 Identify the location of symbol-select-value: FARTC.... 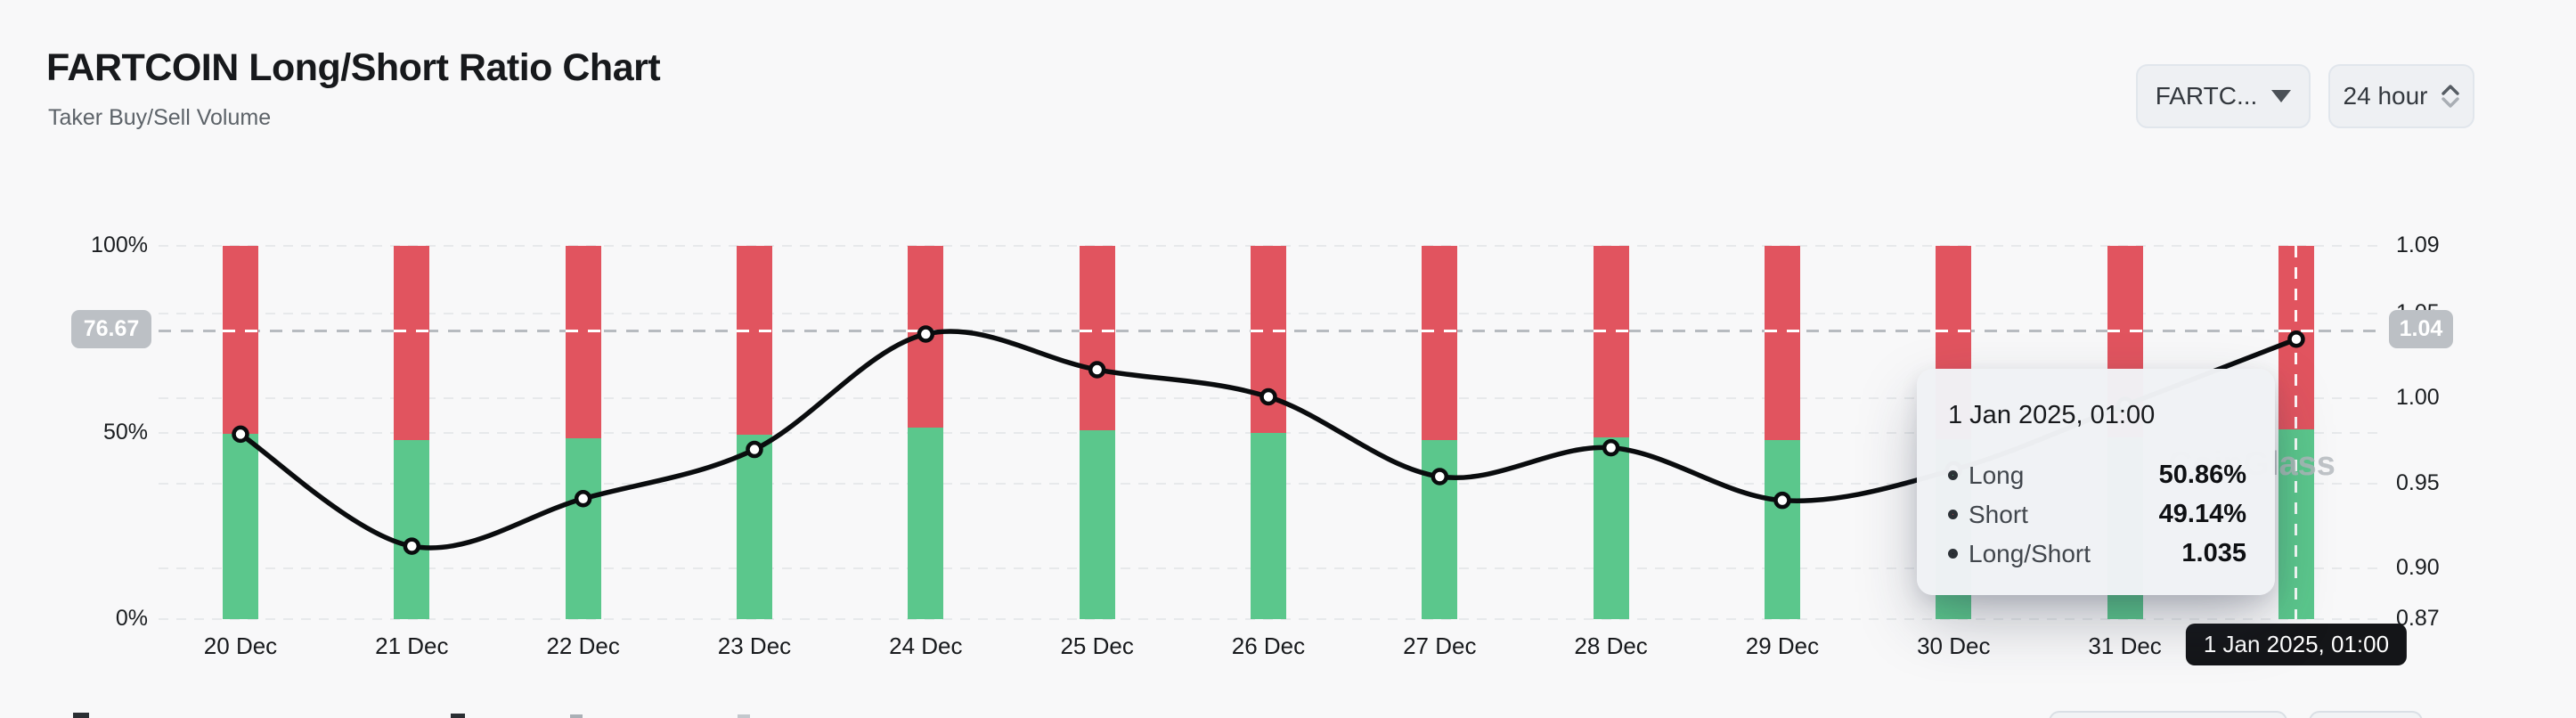
(2207, 96).